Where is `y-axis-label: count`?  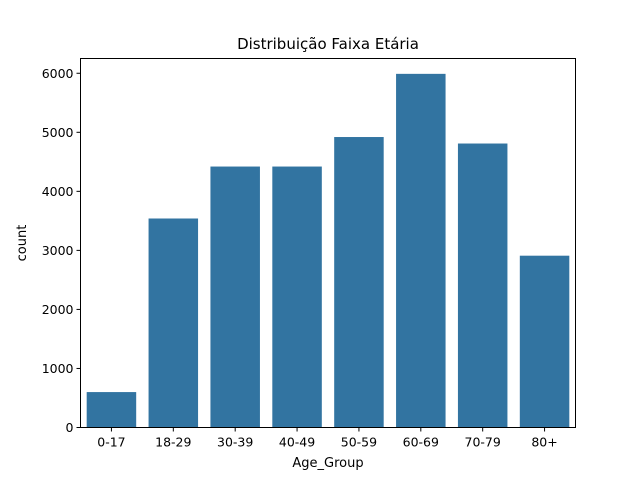 y-axis-label: count is located at coordinates (22, 243).